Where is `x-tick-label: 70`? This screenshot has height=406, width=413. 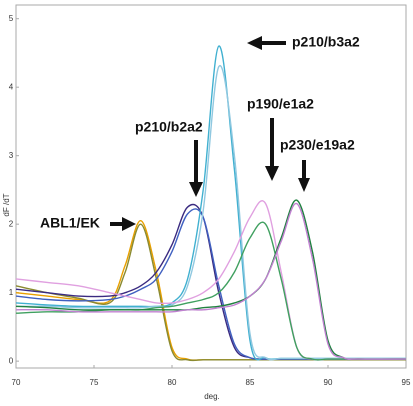
x-tick-label: 70 is located at coordinates (16, 382).